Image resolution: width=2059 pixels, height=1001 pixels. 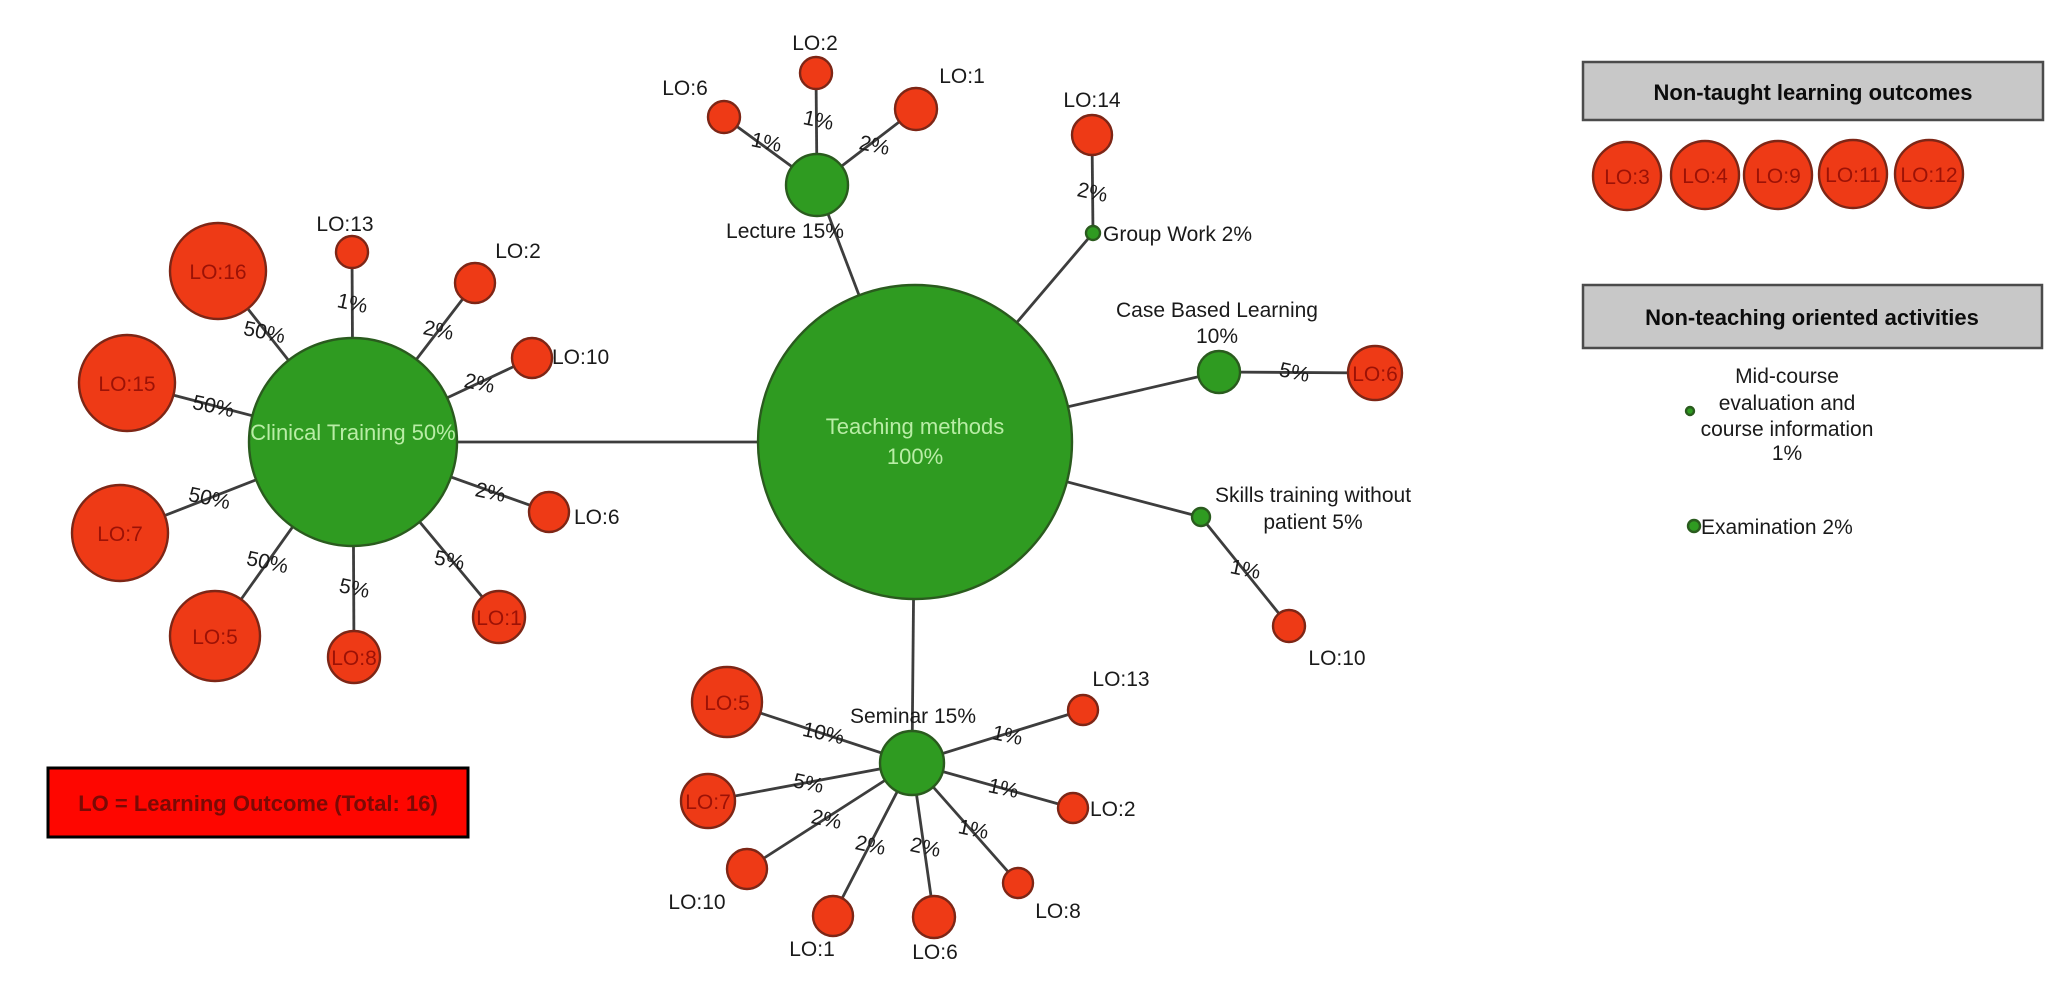 I want to click on case-based-label: Case Based Learning, so click(x=1217, y=310).